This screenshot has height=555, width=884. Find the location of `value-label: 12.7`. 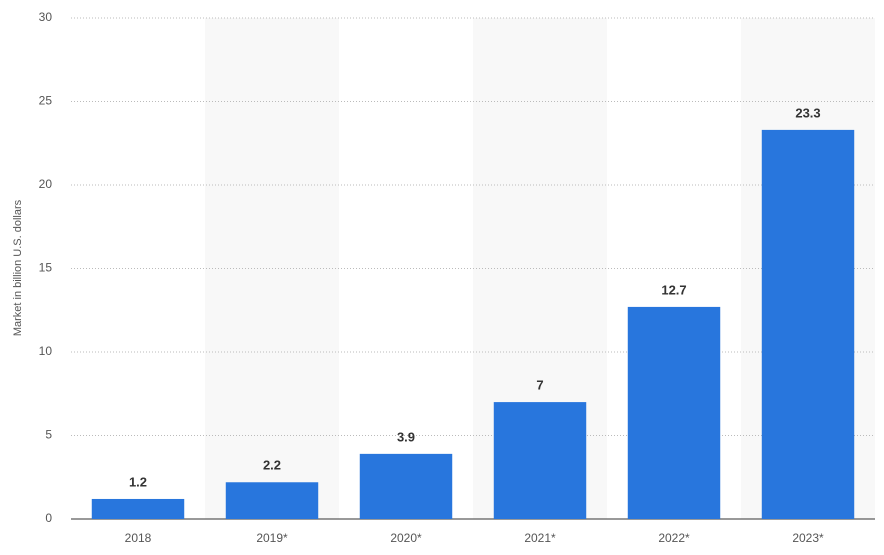

value-label: 12.7 is located at coordinates (673, 289).